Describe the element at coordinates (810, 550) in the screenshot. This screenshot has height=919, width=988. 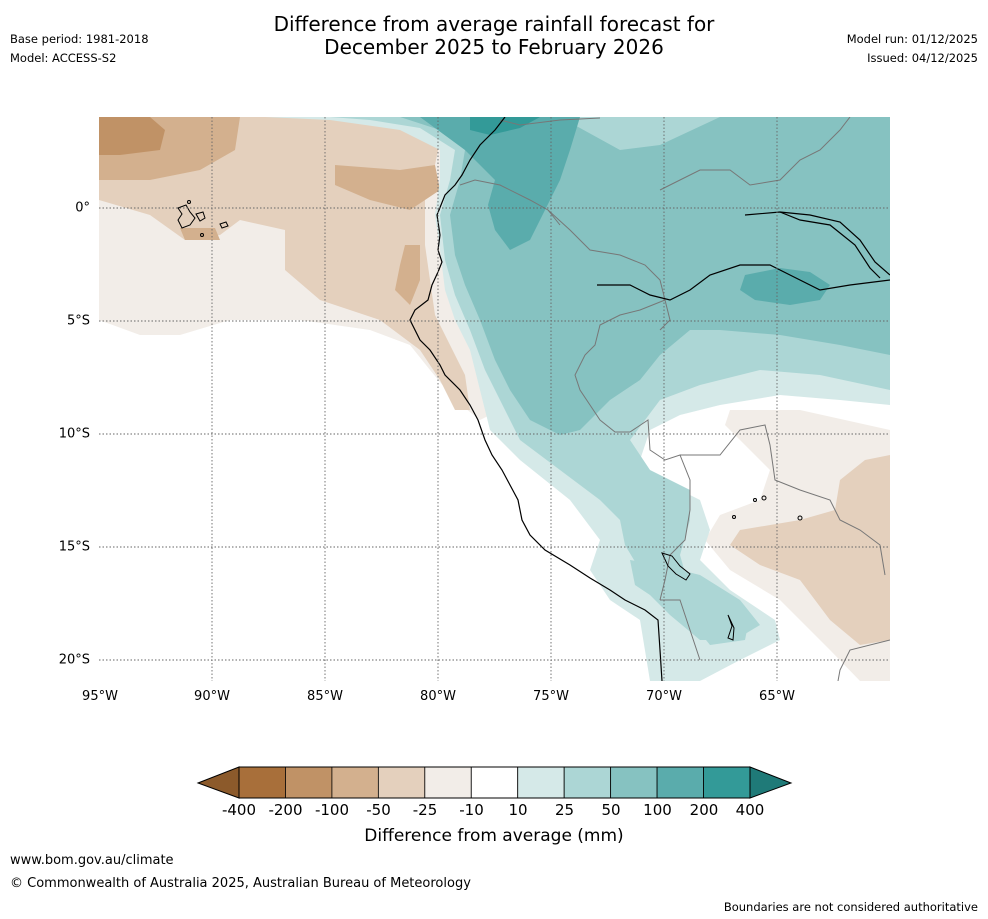
I see `dry-zone-moderate-southeast` at that location.